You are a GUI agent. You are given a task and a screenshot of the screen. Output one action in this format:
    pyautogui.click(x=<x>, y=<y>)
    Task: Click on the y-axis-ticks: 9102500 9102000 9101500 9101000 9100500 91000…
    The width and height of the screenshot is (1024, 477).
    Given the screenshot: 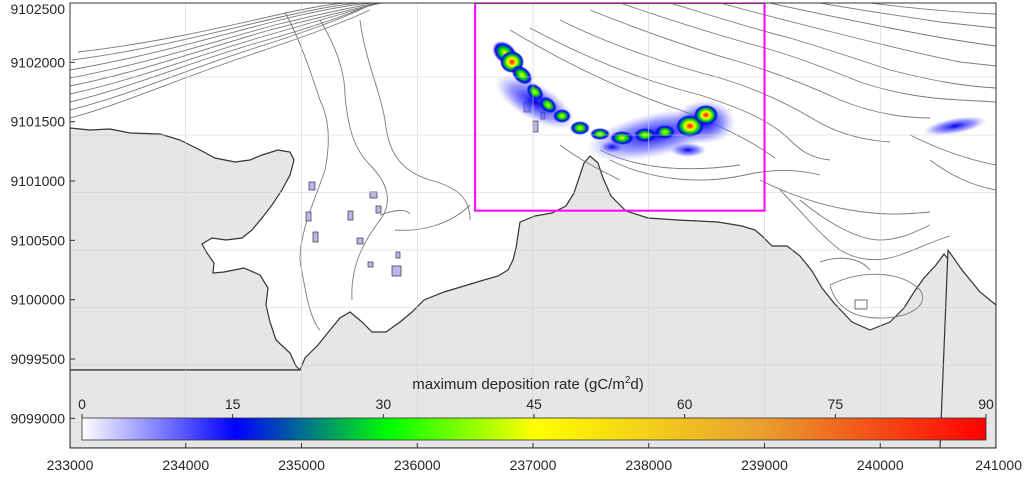 What is the action you would take?
    pyautogui.click(x=42, y=213)
    